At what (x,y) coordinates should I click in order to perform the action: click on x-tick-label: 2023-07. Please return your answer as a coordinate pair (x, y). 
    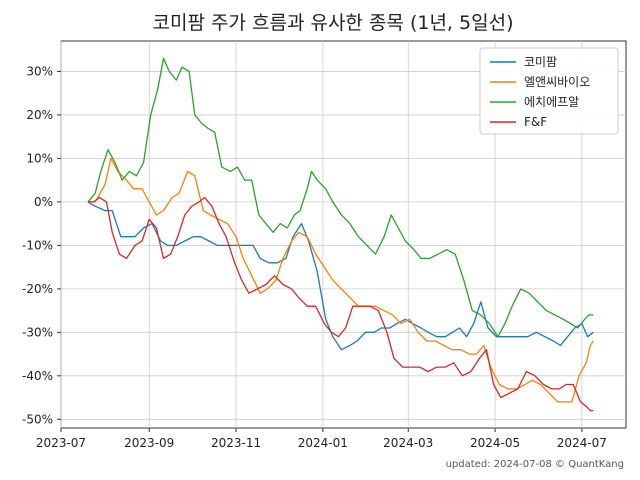
    Looking at the image, I should click on (61, 443).